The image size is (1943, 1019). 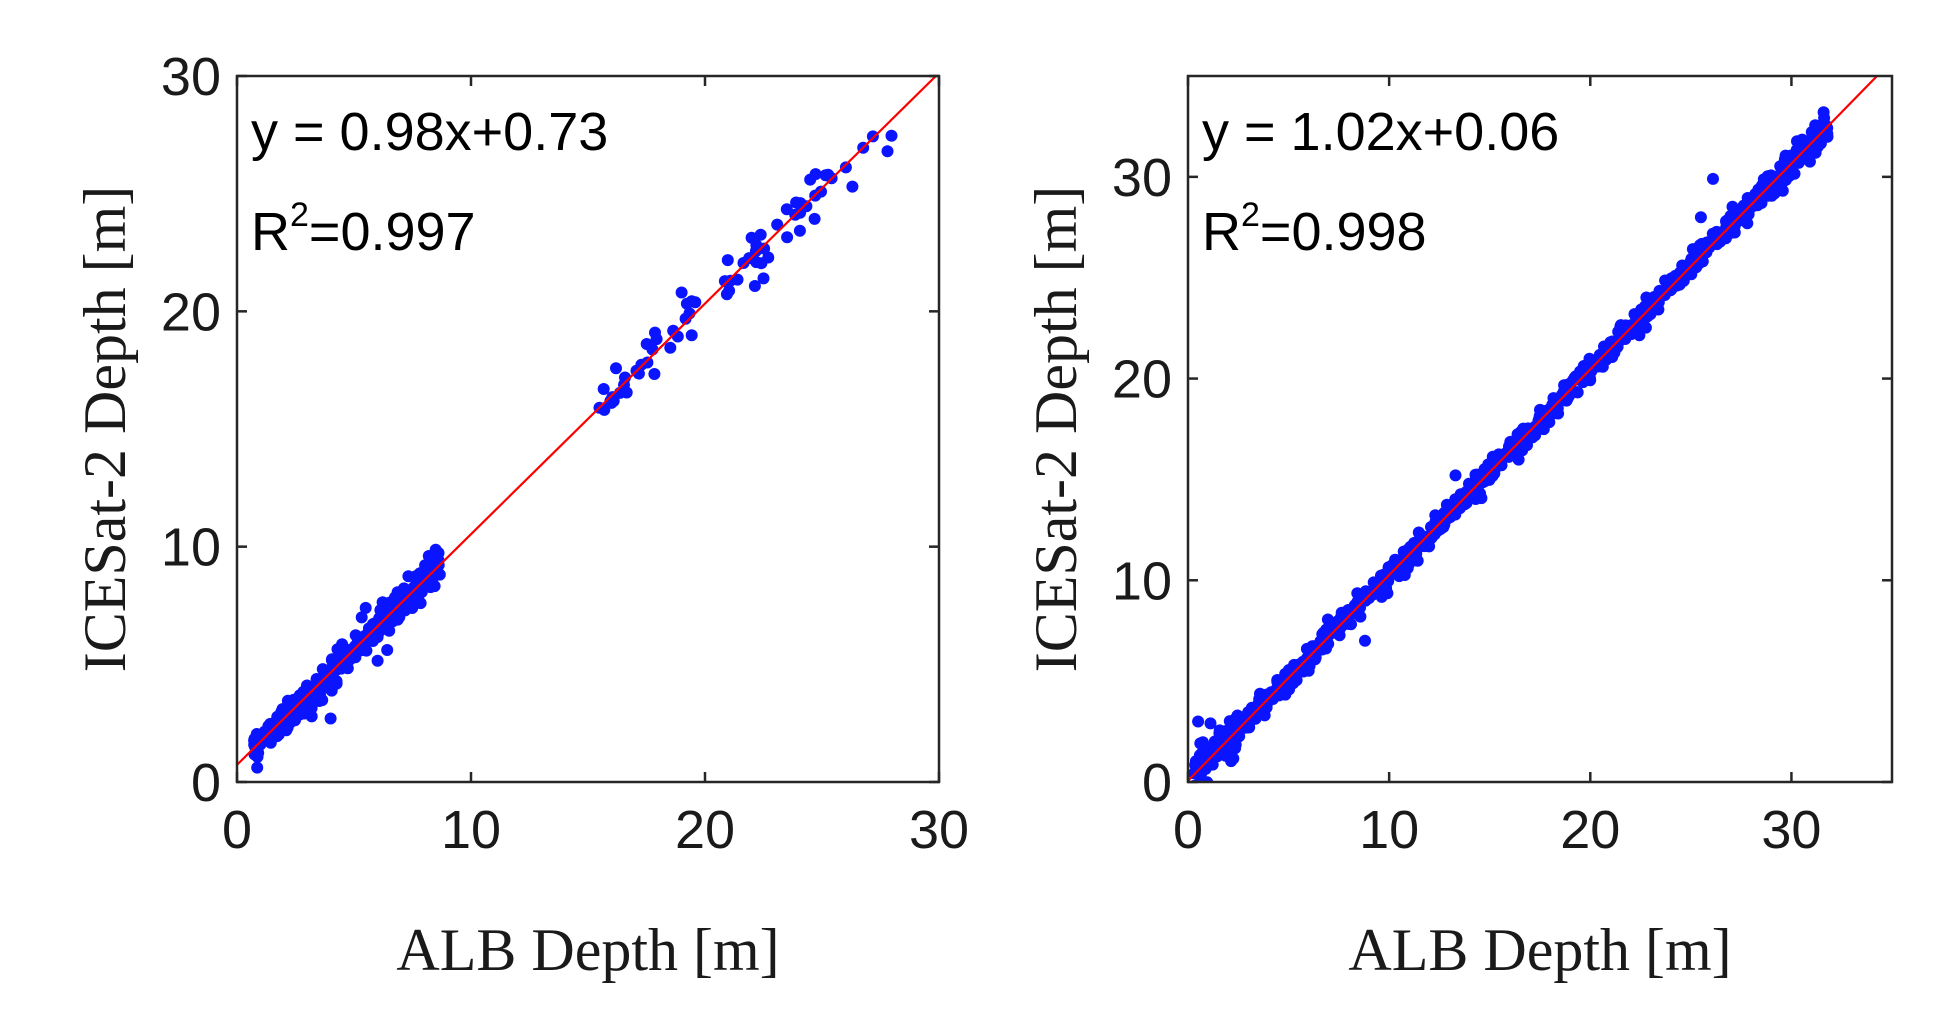 I want to click on x-tick-label: 20, so click(x=1590, y=830).